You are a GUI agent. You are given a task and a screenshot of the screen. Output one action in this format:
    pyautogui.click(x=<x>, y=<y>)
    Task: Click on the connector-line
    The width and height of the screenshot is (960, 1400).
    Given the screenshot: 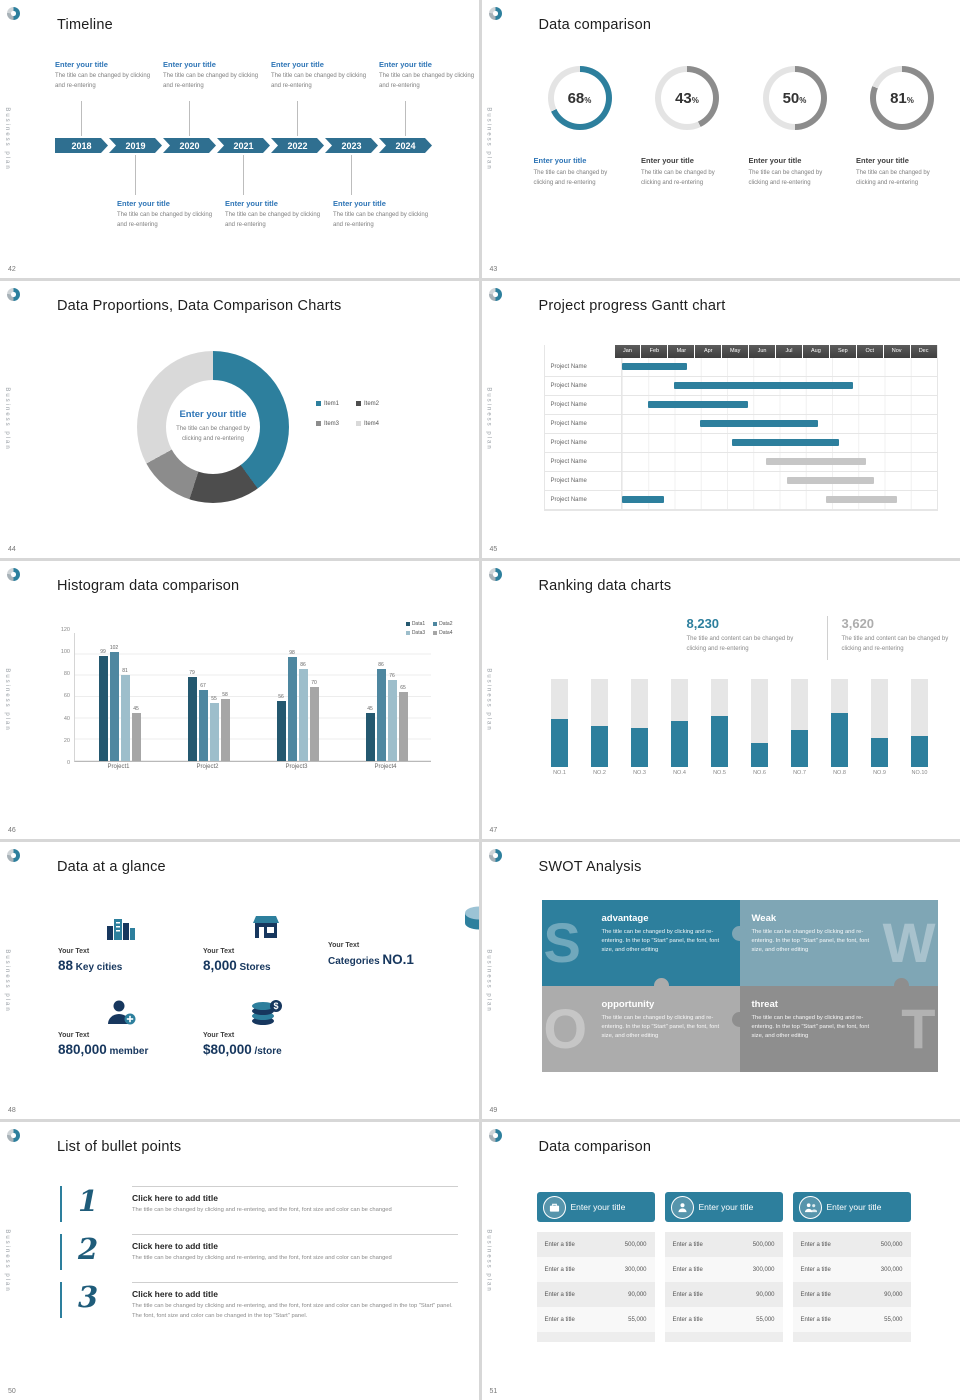 What is the action you would take?
    pyautogui.click(x=189, y=118)
    